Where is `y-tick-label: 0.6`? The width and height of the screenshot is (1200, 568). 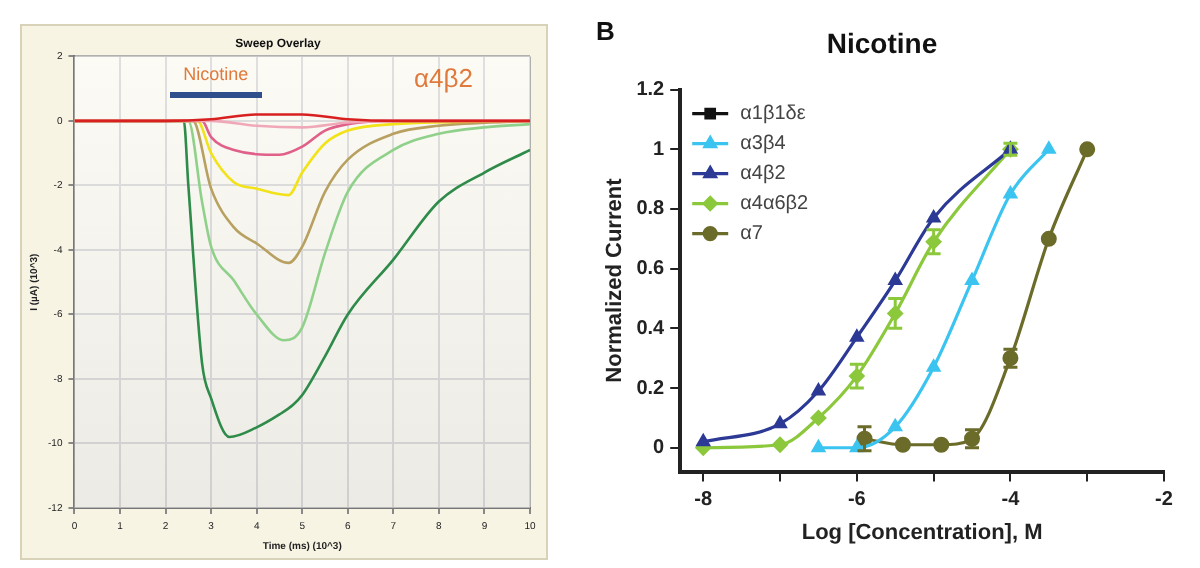 y-tick-label: 0.6 is located at coordinates (651, 269).